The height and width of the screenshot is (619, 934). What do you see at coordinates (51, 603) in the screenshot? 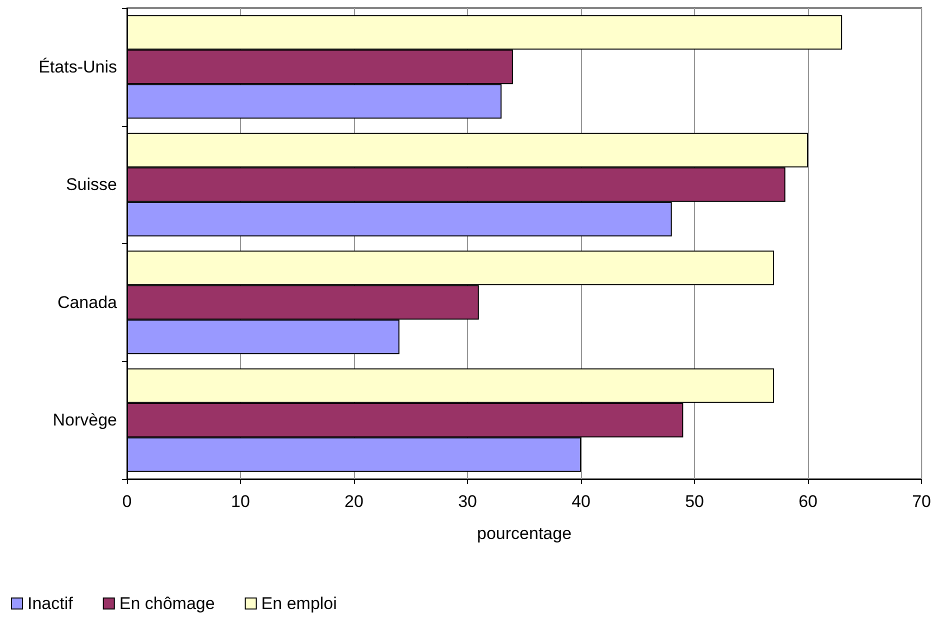
I see `legend-label: Inactif` at bounding box center [51, 603].